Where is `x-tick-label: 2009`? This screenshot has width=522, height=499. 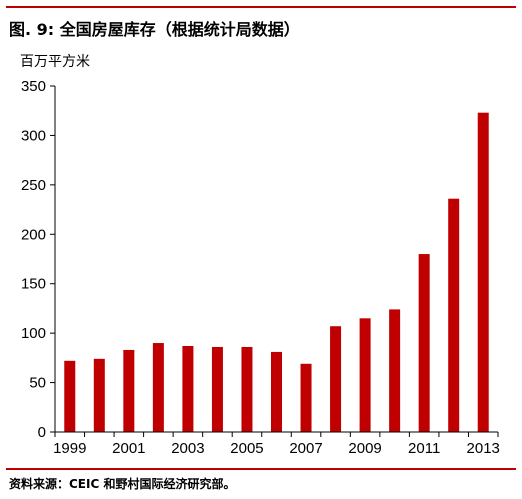 x-tick-label: 2009 is located at coordinates (364, 448).